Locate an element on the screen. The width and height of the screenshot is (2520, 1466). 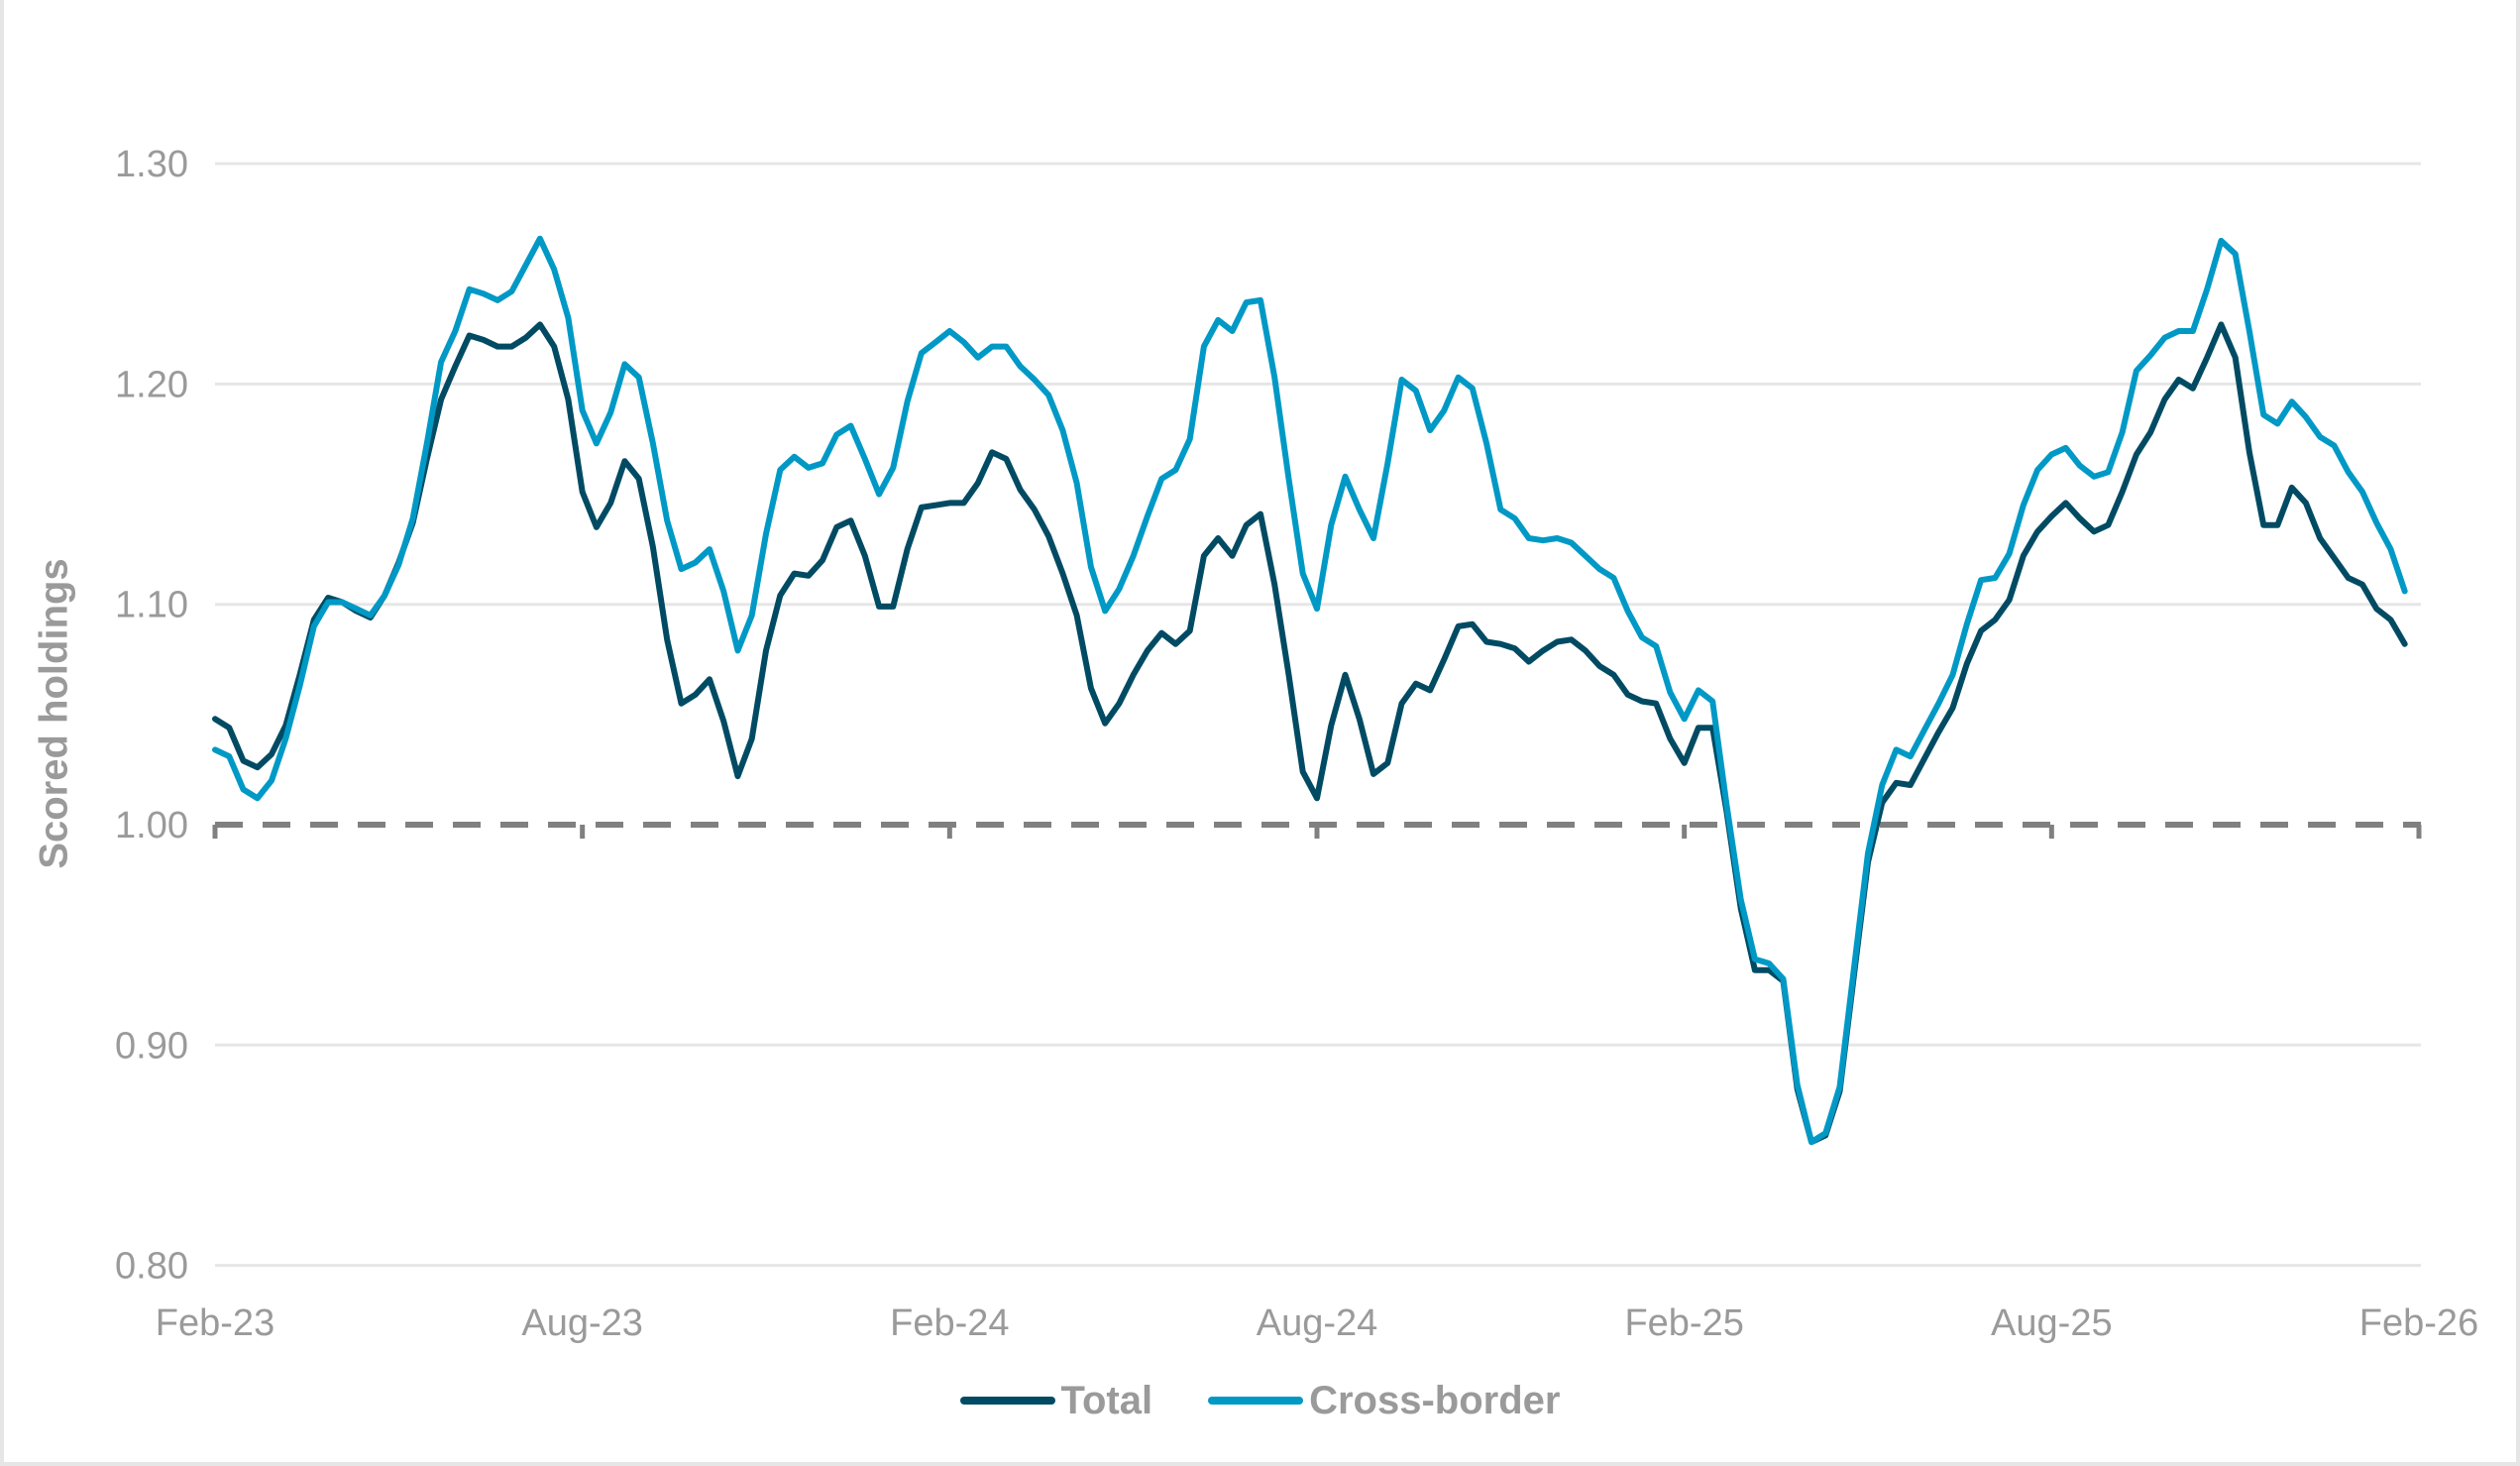
legend-item-total: Total is located at coordinates (1056, 1400).